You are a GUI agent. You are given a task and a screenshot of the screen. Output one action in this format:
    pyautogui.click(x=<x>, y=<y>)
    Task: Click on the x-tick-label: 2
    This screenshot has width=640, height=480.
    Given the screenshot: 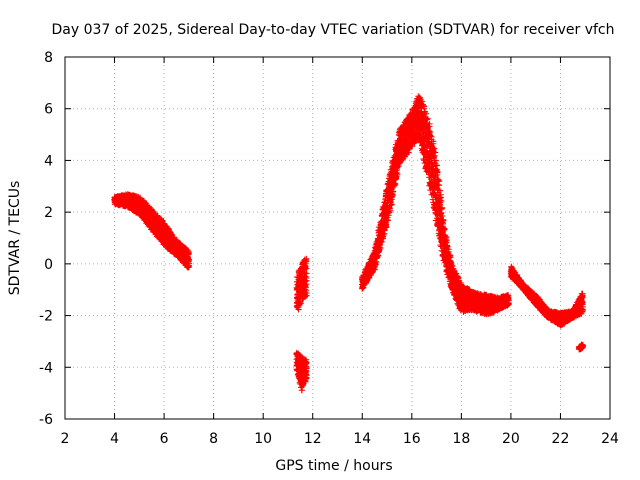 What is the action you would take?
    pyautogui.click(x=65, y=439)
    